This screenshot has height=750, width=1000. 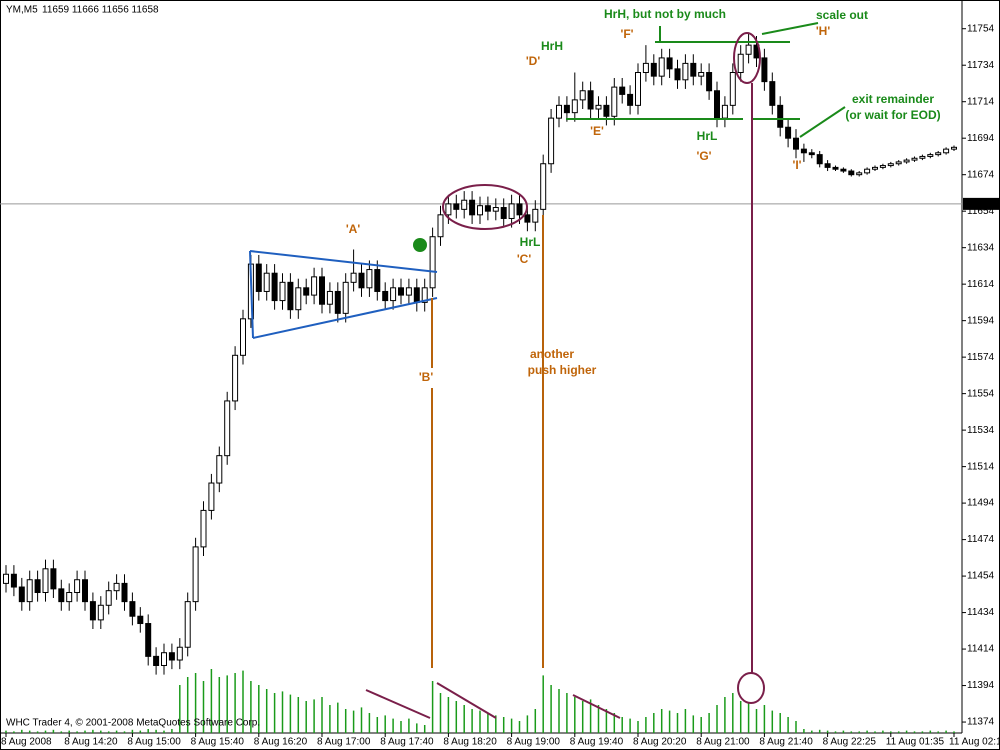 I want to click on y-tick-label: 11614, so click(x=981, y=284).